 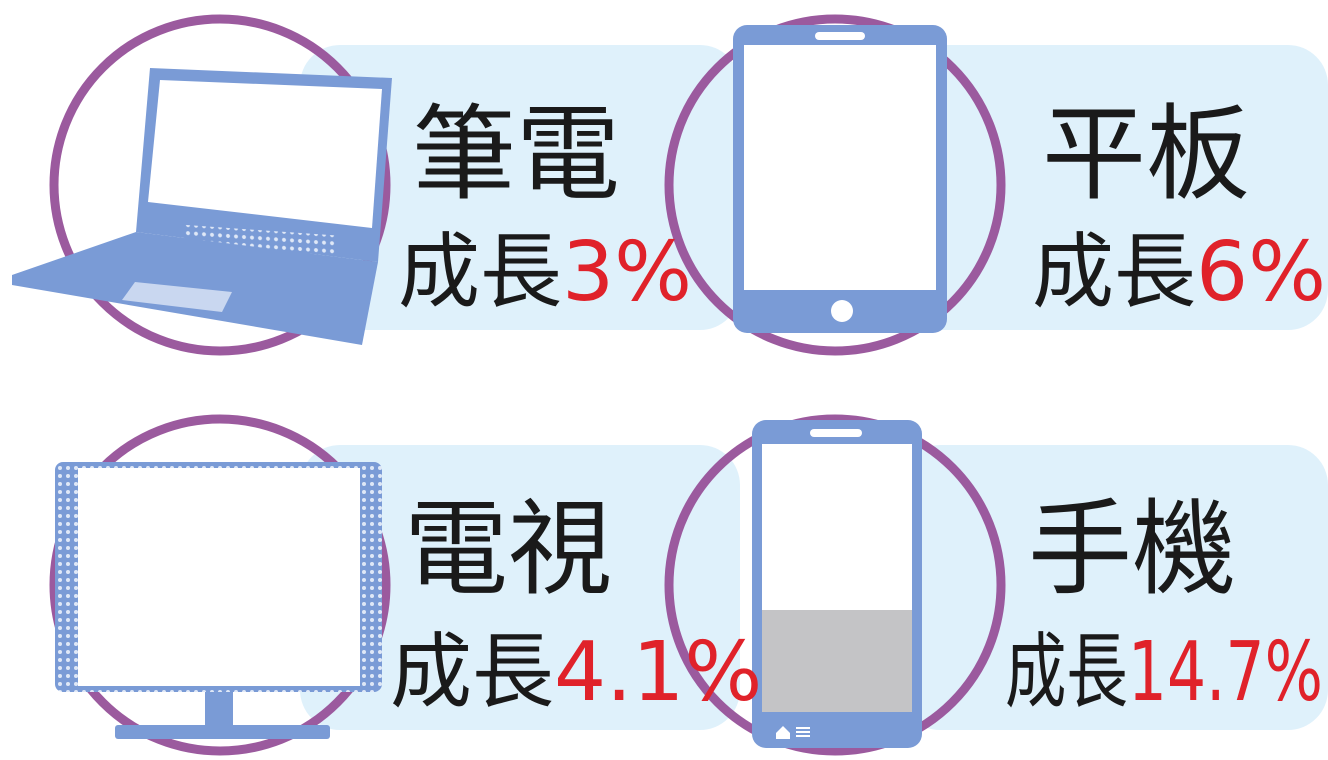 I want to click on laptop-icon, so click(x=202, y=206).